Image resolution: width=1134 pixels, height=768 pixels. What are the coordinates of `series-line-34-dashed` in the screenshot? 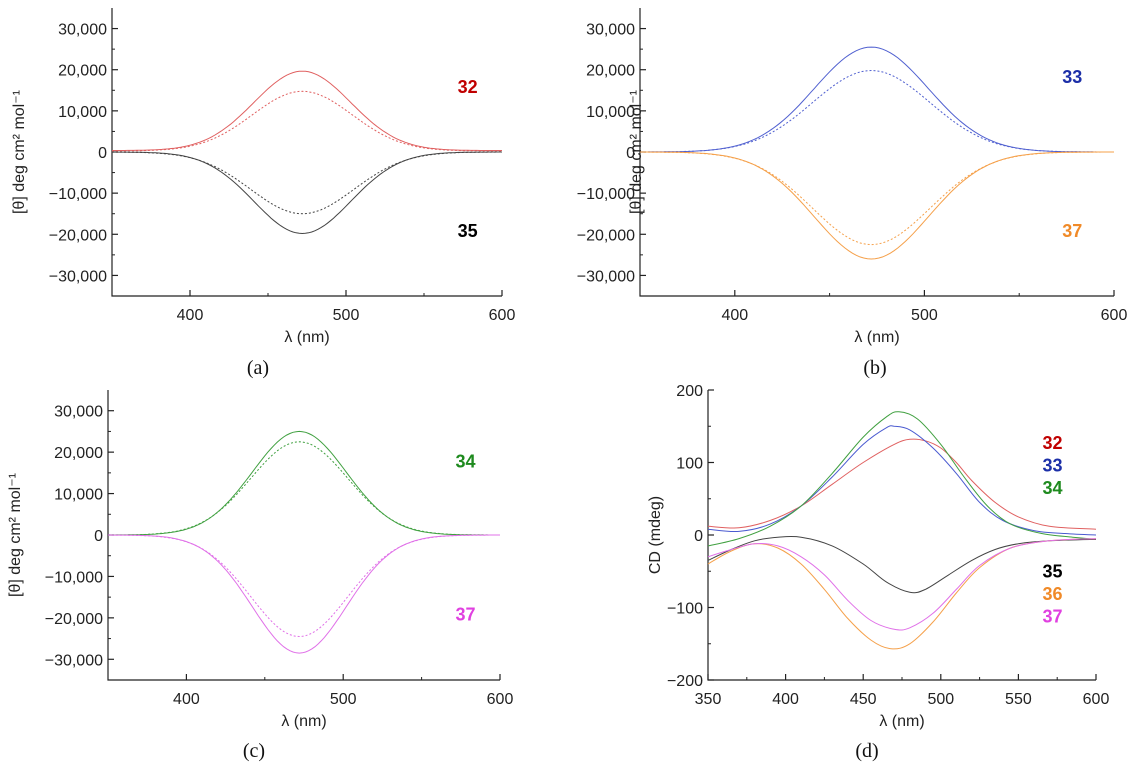 It's located at (303, 488).